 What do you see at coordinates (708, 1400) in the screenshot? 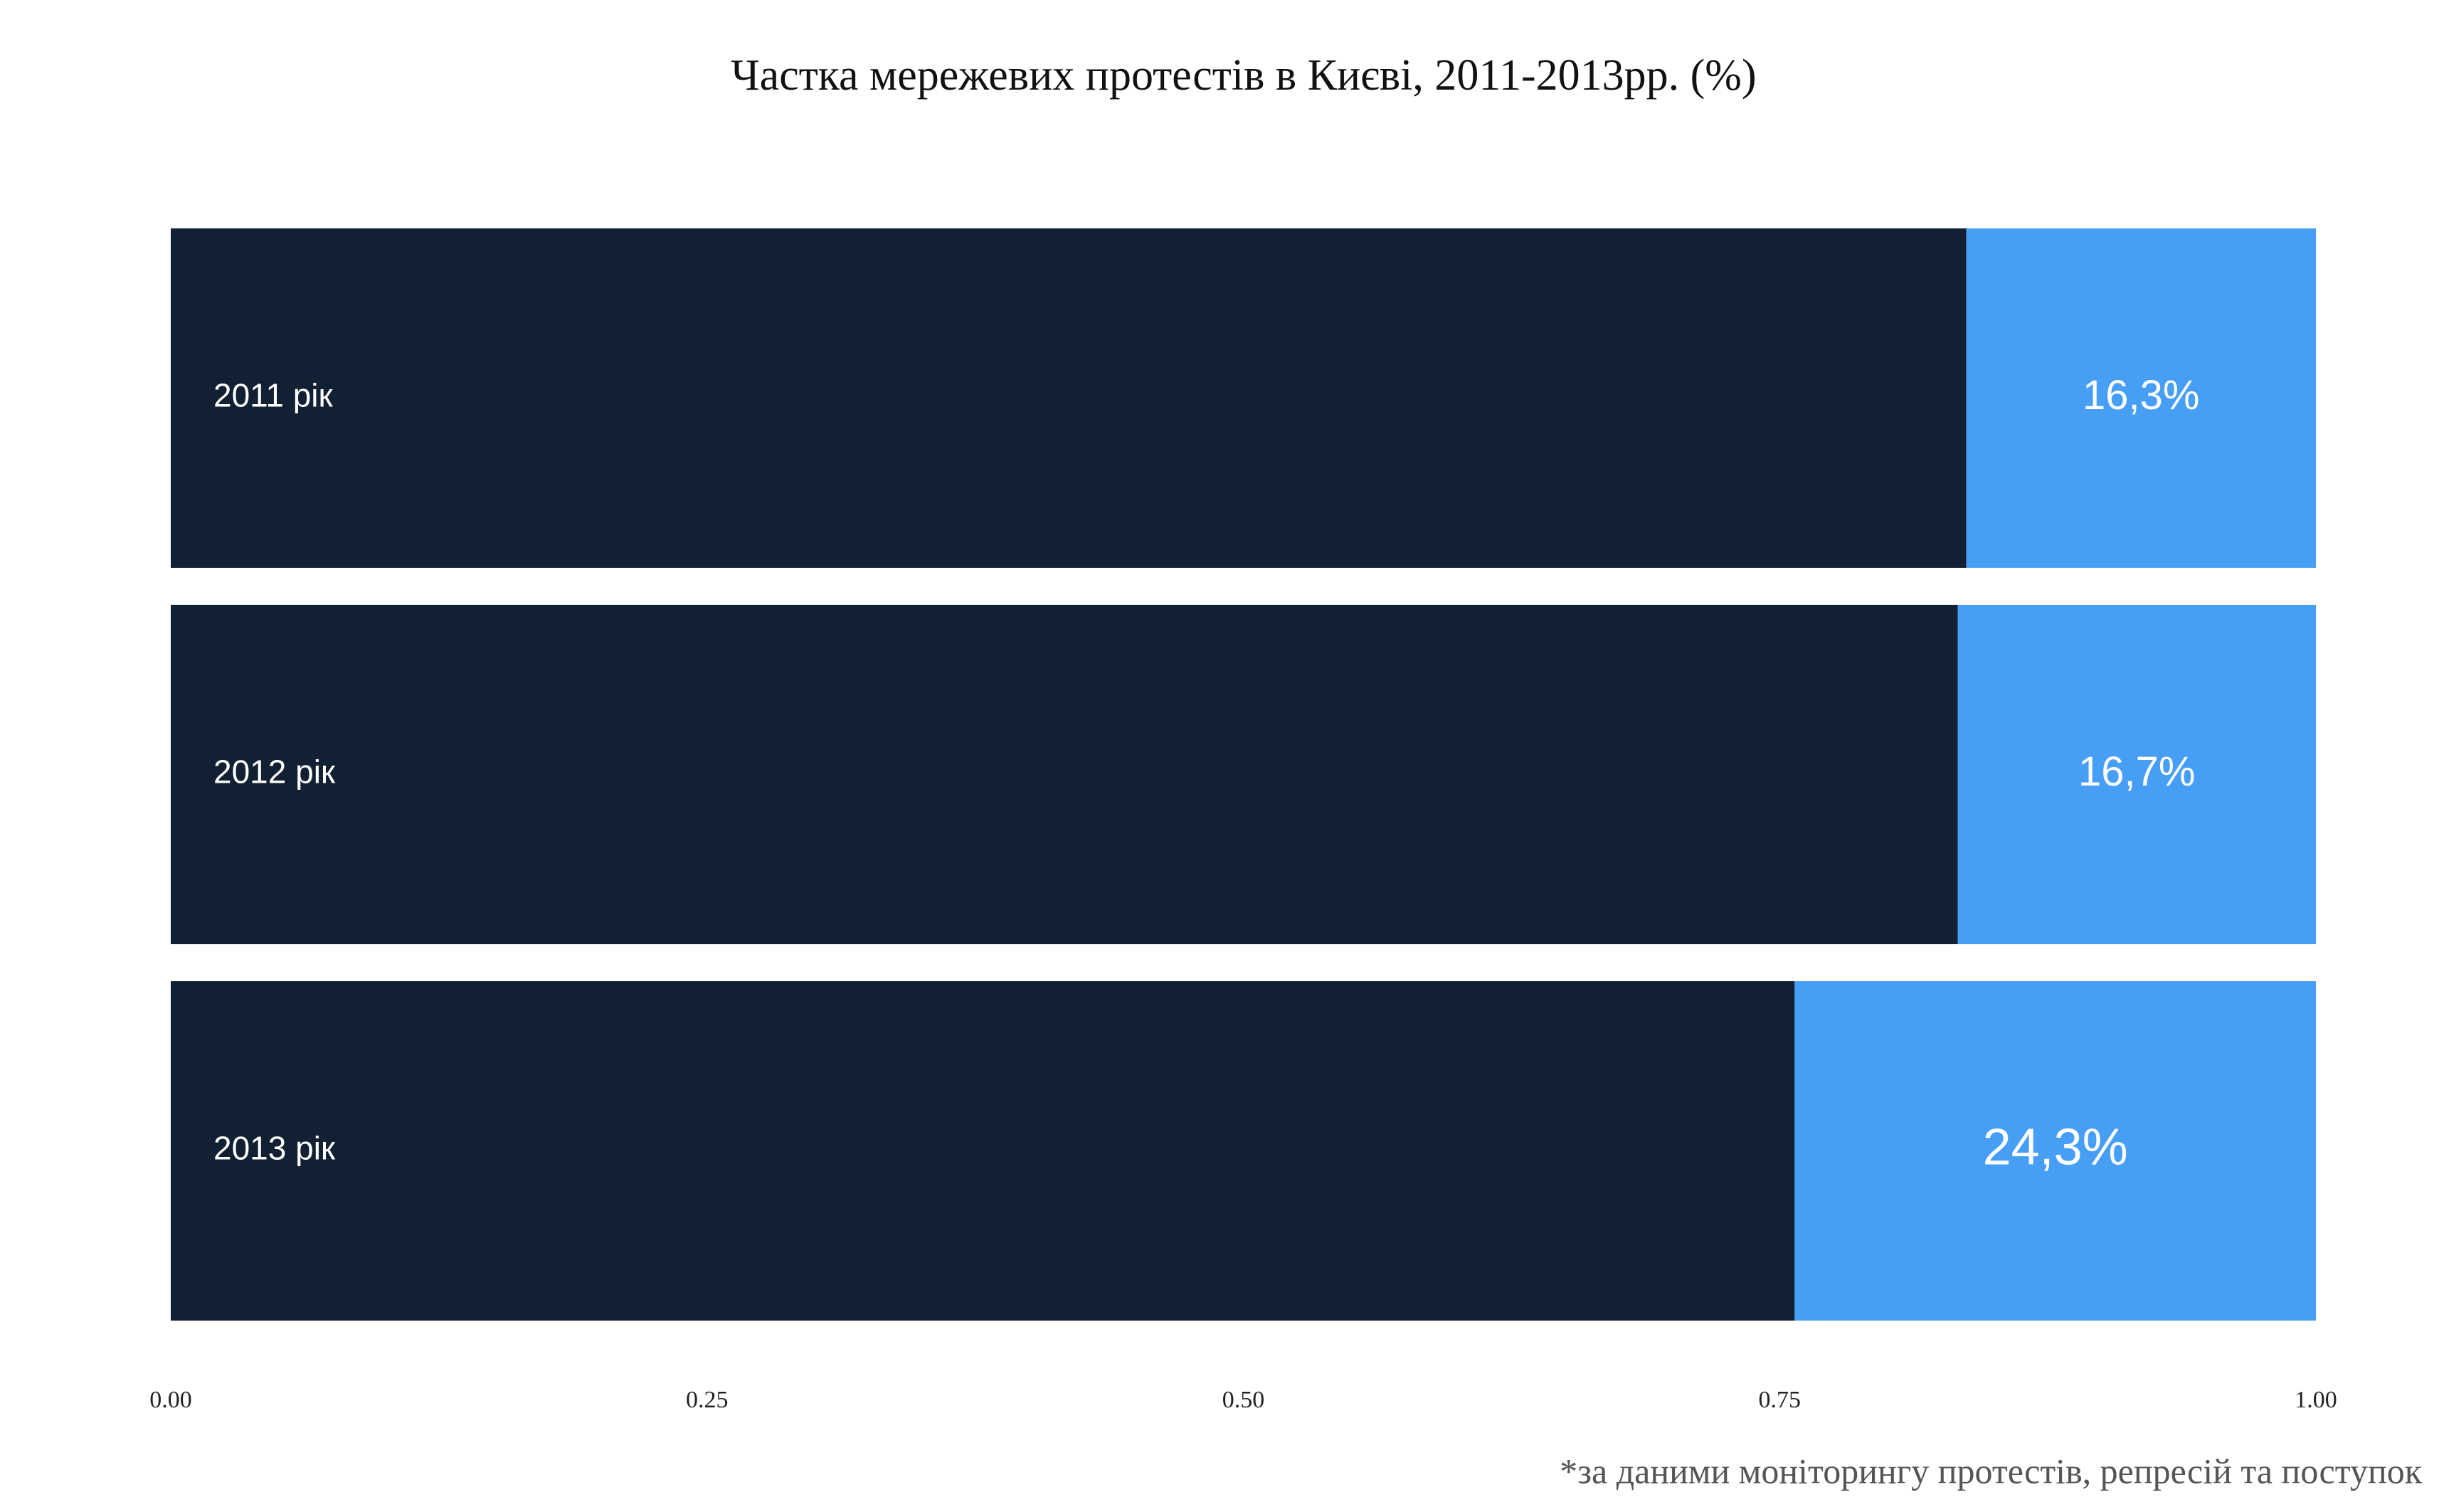
I see `x-tick-label: 0.25` at bounding box center [708, 1400].